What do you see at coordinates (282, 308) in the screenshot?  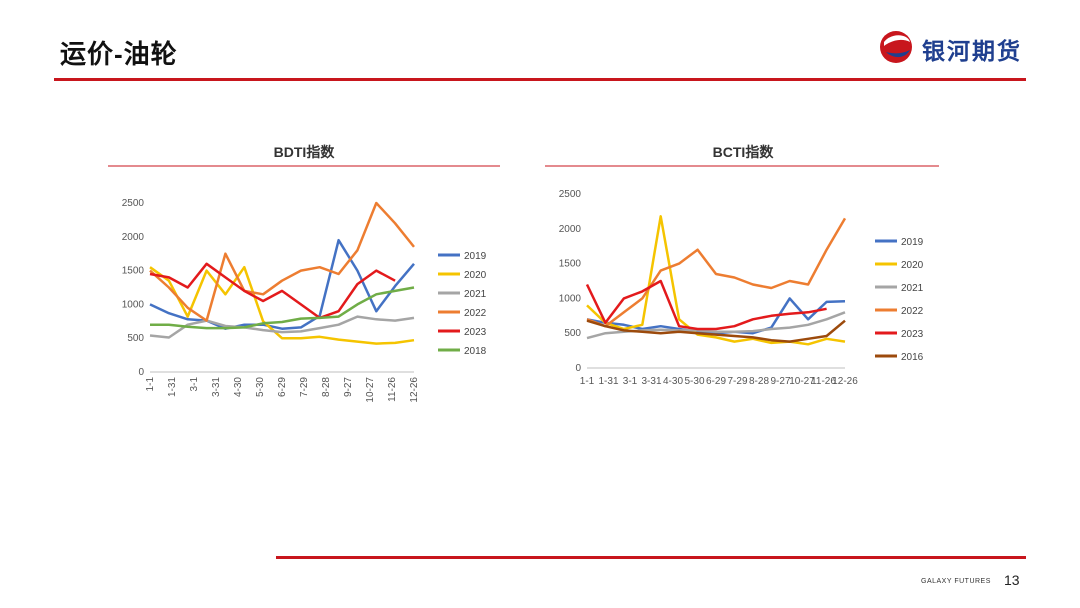 I see `series-line-2018` at bounding box center [282, 308].